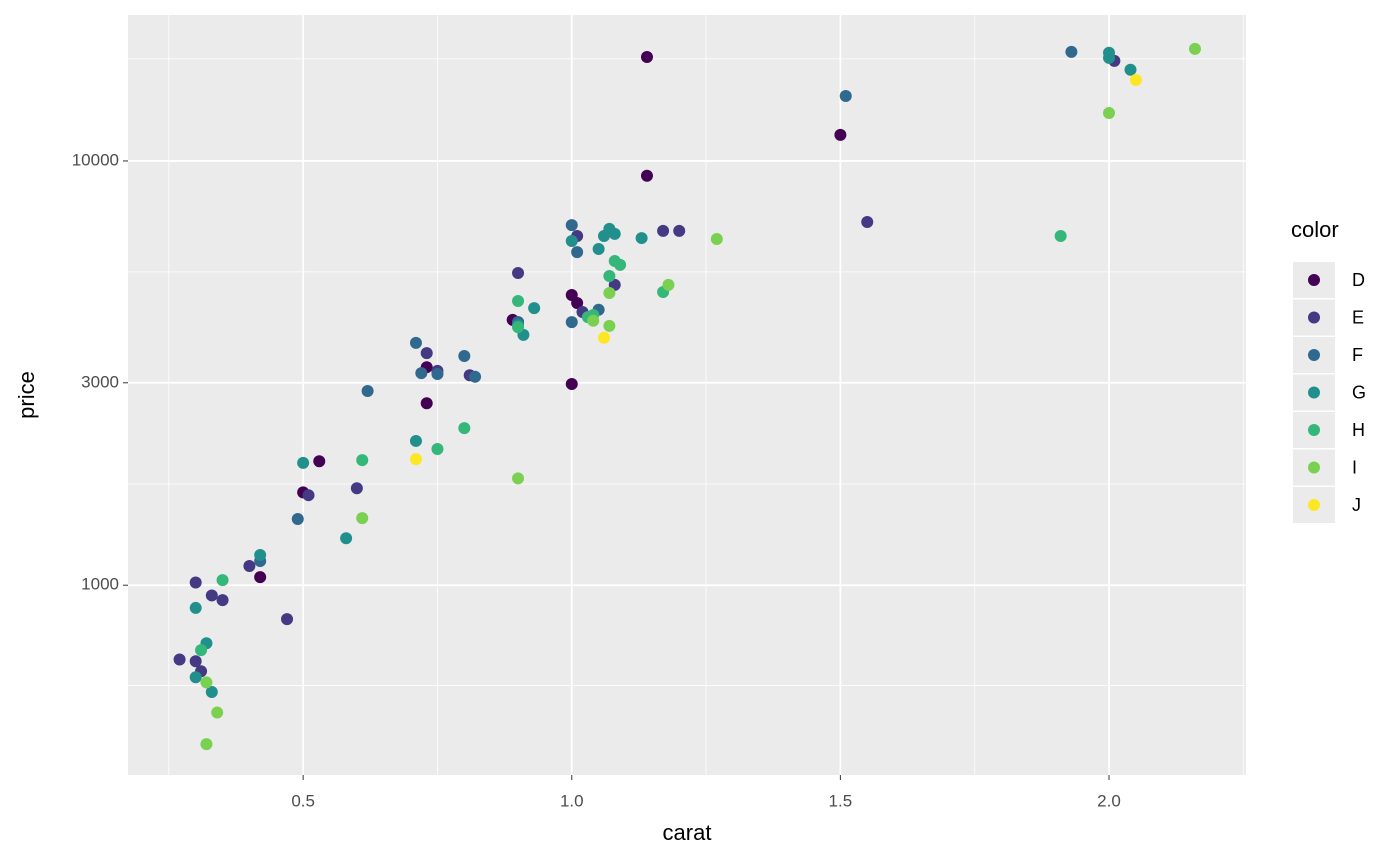  What do you see at coordinates (26, 395) in the screenshot?
I see `y-axis-title: price` at bounding box center [26, 395].